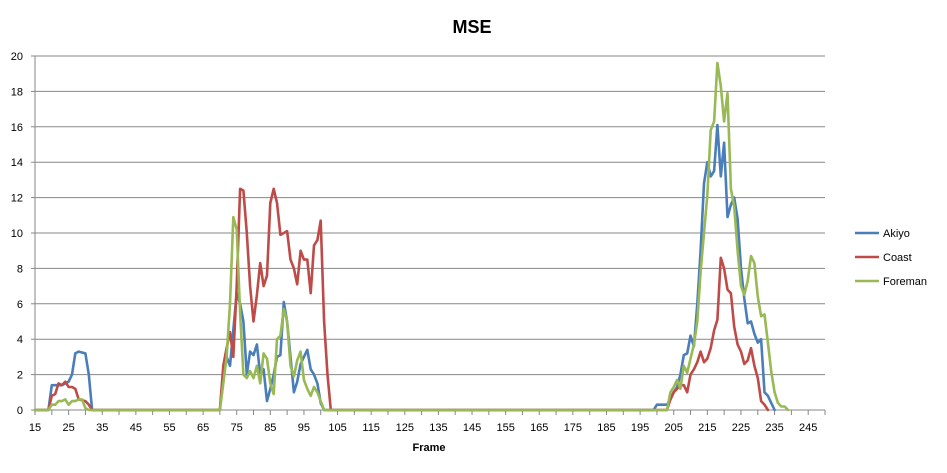 The width and height of the screenshot is (947, 473). I want to click on y-tick-label: 4, so click(20, 340).